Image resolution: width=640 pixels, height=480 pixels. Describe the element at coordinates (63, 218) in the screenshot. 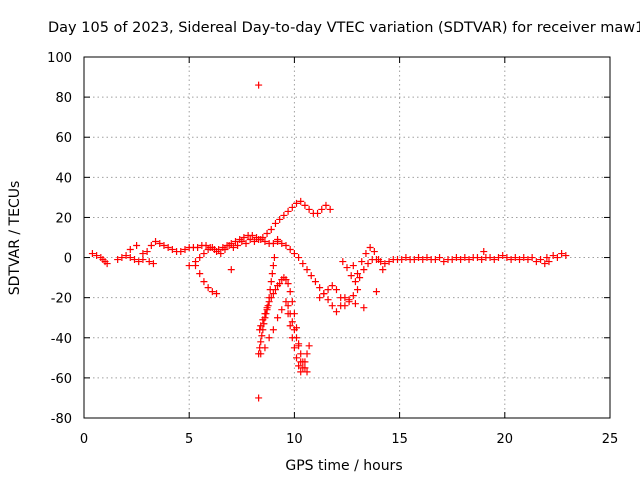

I see `y-tick-label: 20` at that location.